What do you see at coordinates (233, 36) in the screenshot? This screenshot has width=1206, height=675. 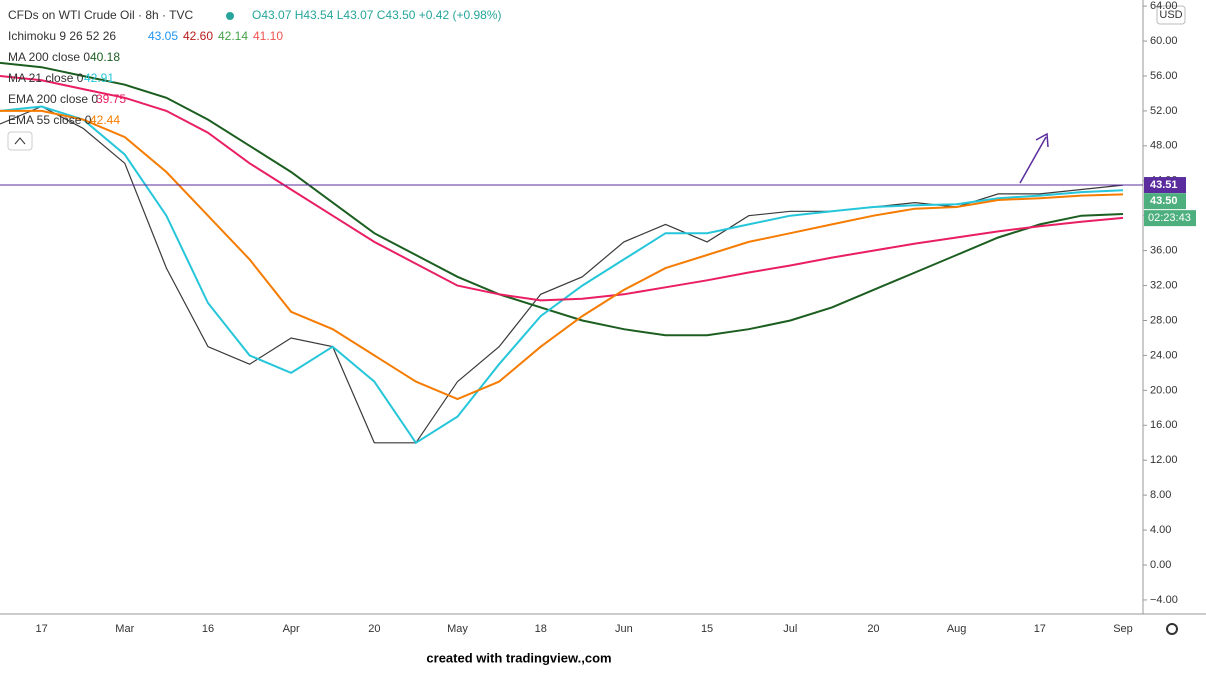 I see `ichimoku-value: 42.14` at bounding box center [233, 36].